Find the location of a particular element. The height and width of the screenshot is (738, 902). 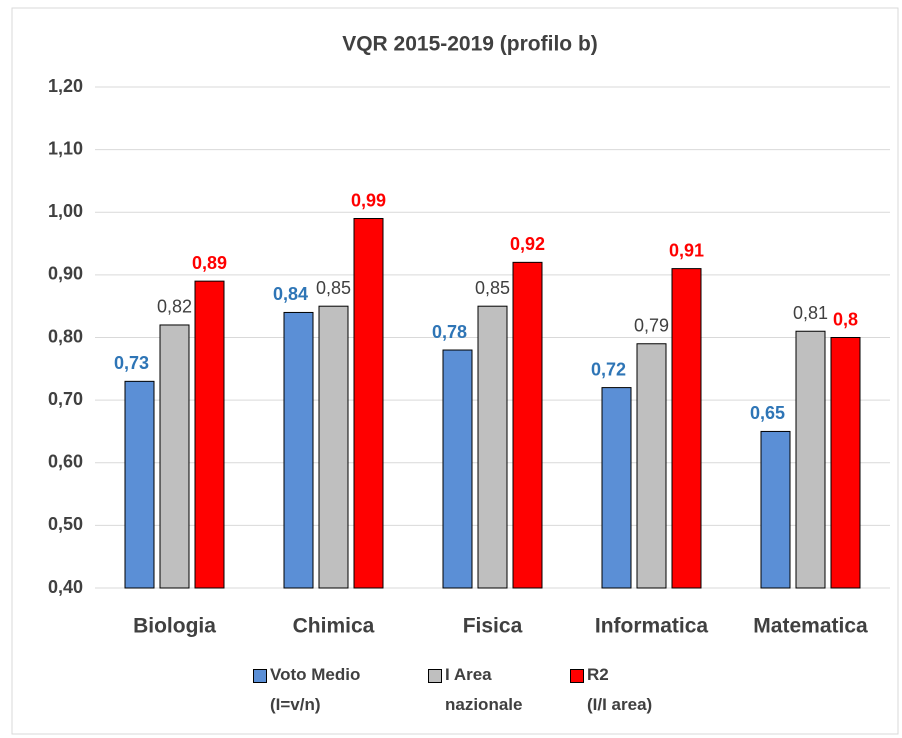

data-label: 0,81 is located at coordinates (810, 313).